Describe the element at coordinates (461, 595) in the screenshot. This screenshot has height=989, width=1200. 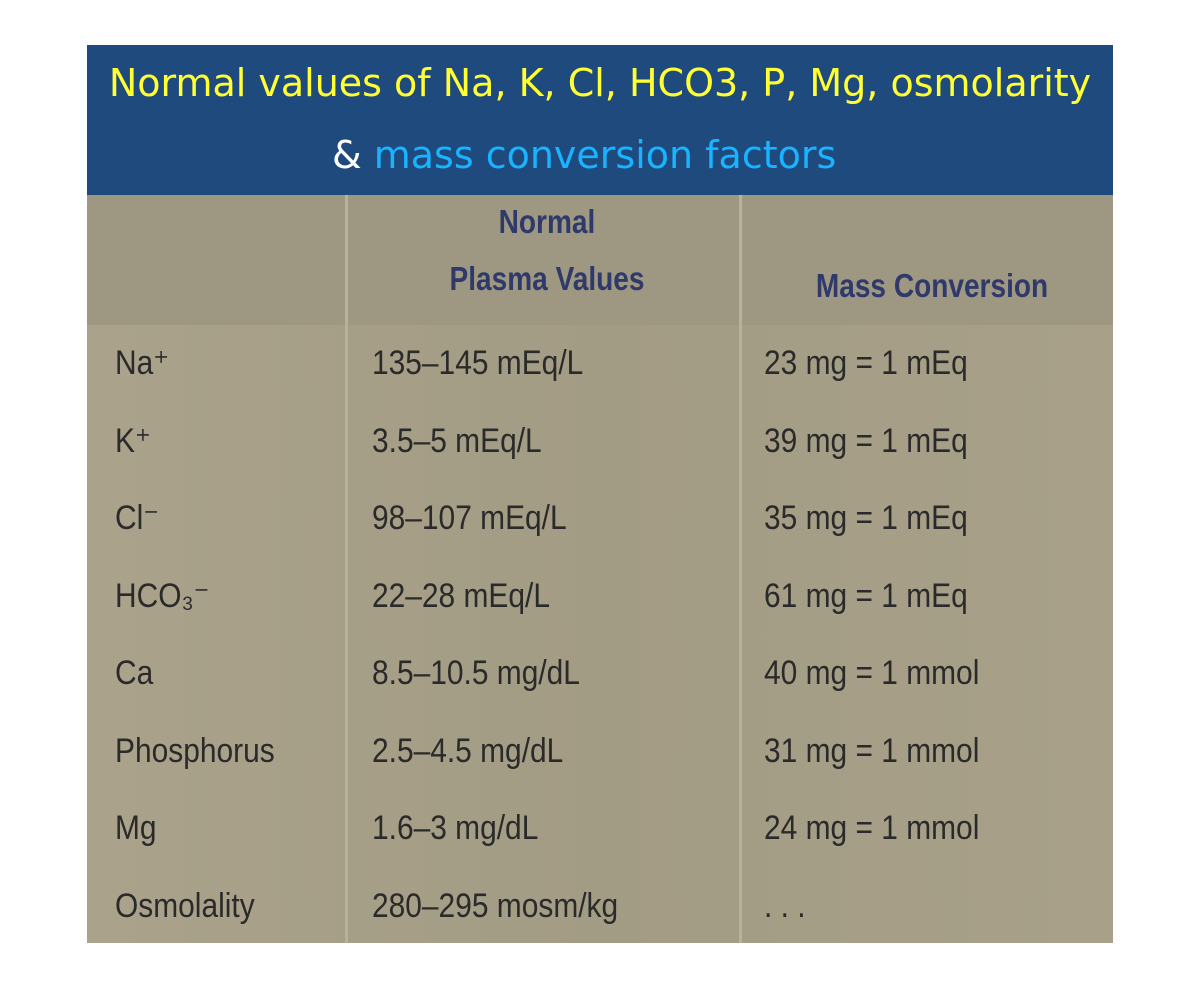
I see `table-cell: 22–28 mEq/L` at that location.